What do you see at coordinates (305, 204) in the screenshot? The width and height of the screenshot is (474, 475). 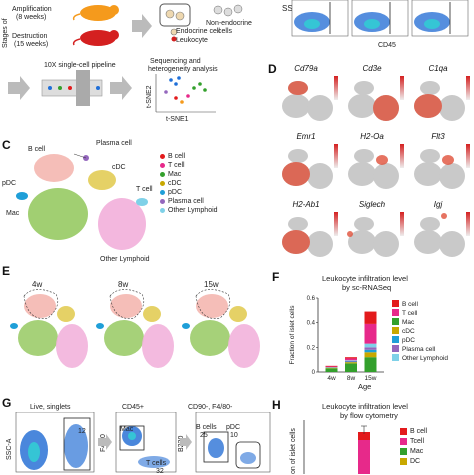 I see `gene-label: H2-Ab1` at bounding box center [305, 204].